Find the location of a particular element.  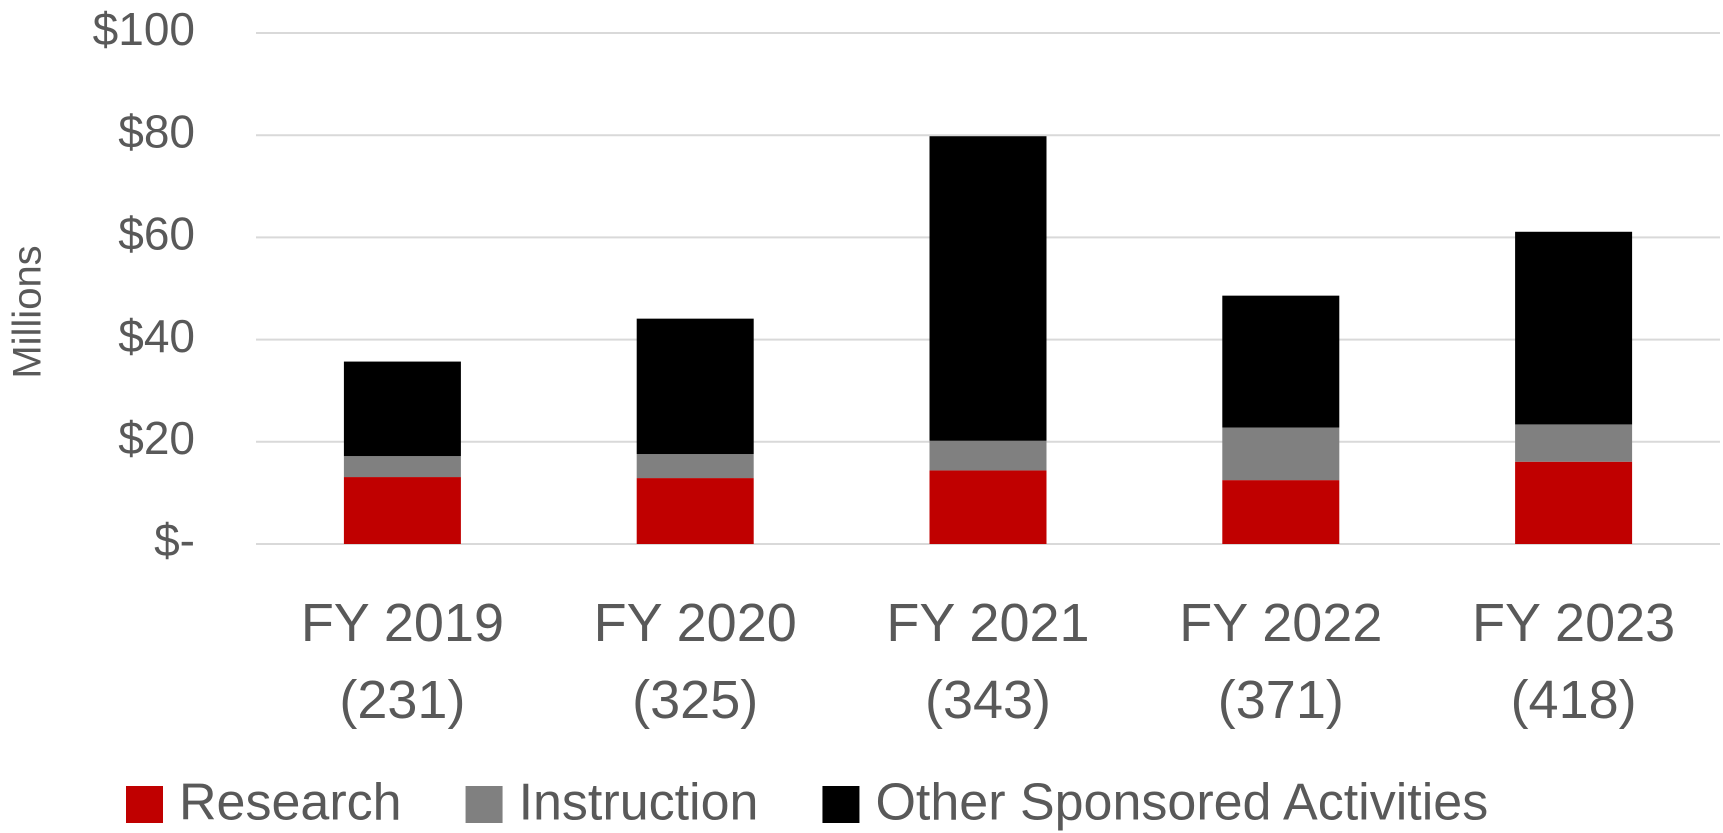

x-tick-label: FY 2022 (371) is located at coordinates (1280, 661).